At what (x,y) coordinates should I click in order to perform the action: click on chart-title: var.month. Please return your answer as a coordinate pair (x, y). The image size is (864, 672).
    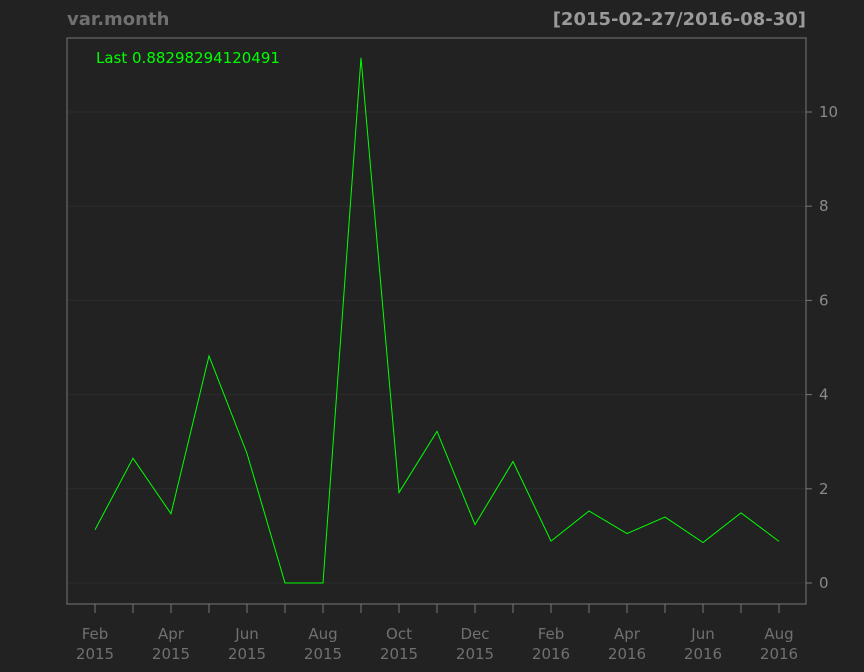
    Looking at the image, I should click on (118, 19).